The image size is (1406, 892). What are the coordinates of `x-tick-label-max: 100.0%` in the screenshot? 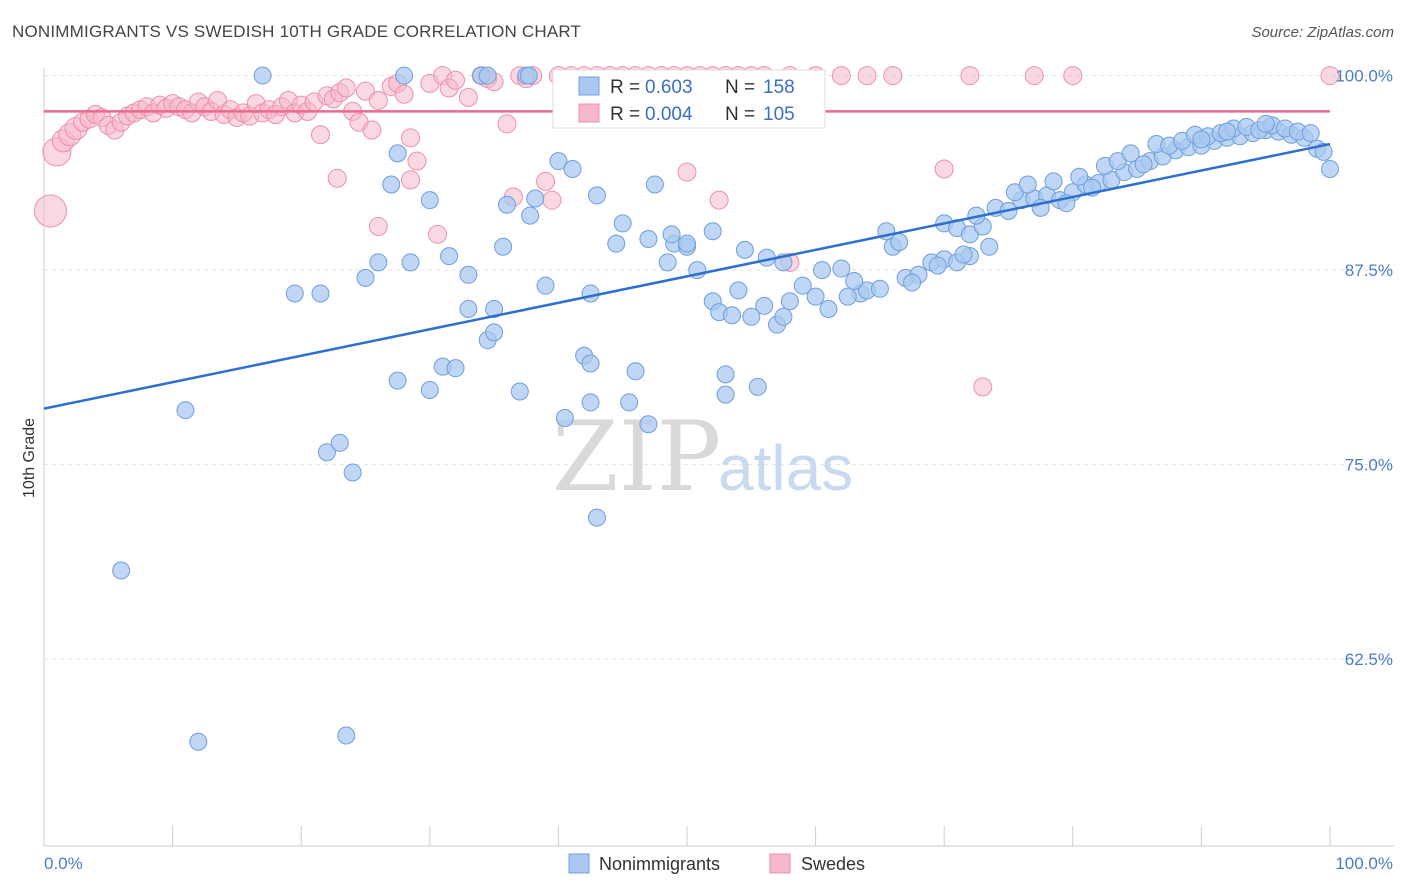 It's located at (1364, 863).